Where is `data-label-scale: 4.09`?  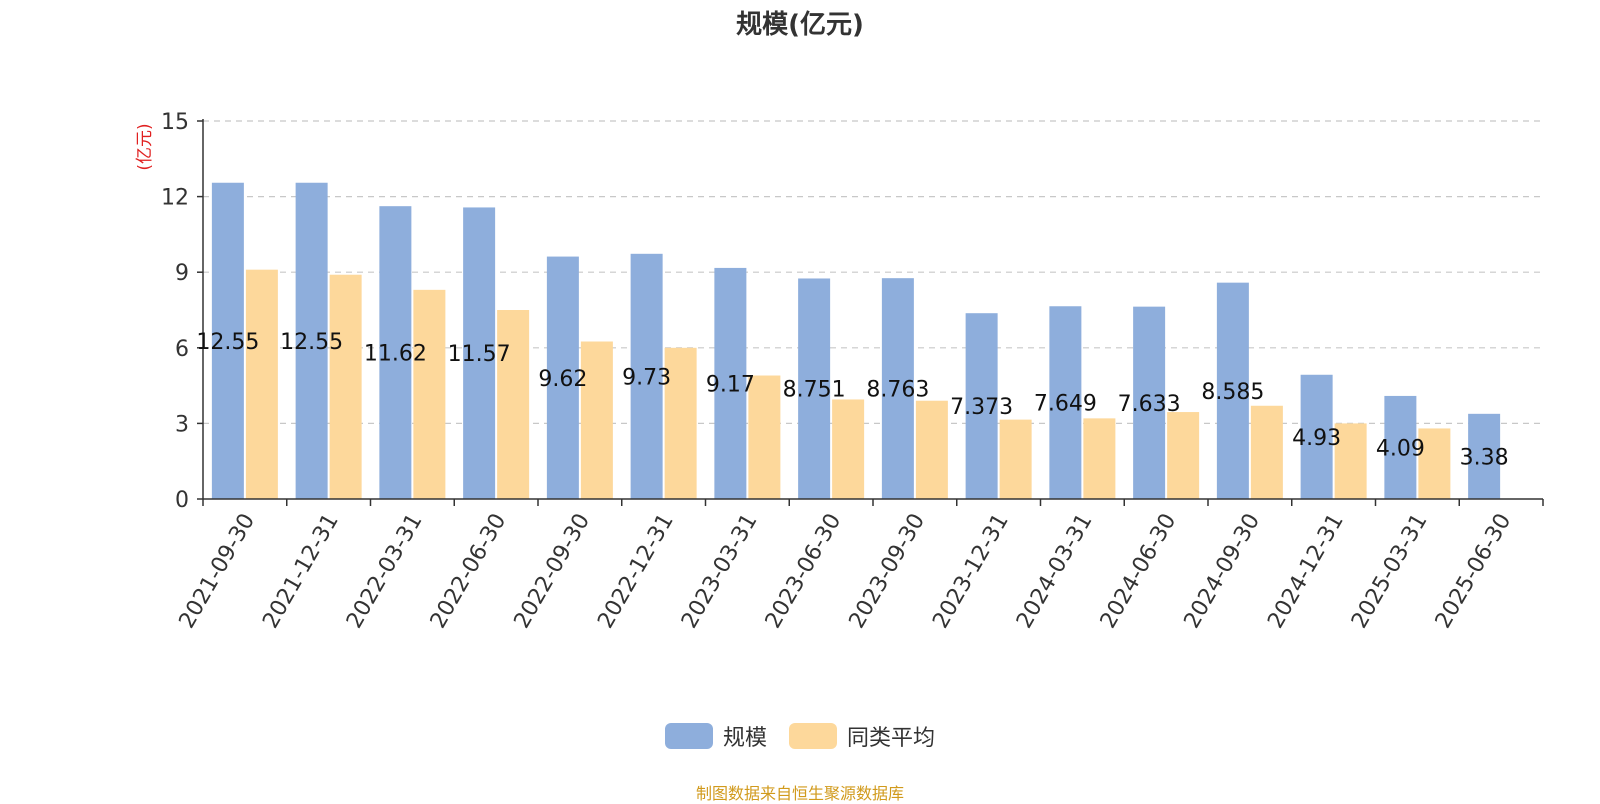 data-label-scale: 4.09 is located at coordinates (1400, 448).